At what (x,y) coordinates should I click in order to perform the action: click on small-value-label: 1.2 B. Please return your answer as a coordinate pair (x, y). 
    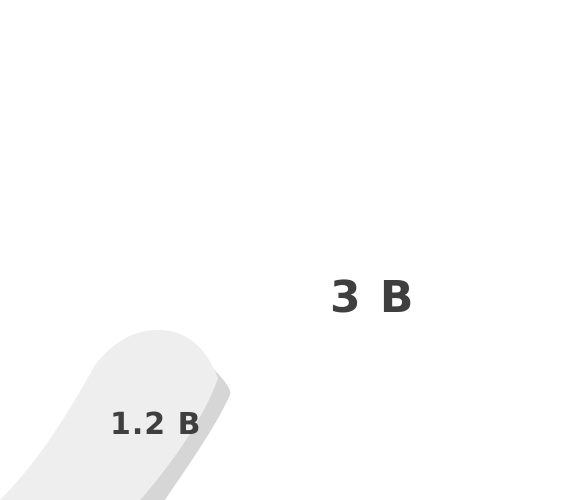
    Looking at the image, I should click on (156, 424).